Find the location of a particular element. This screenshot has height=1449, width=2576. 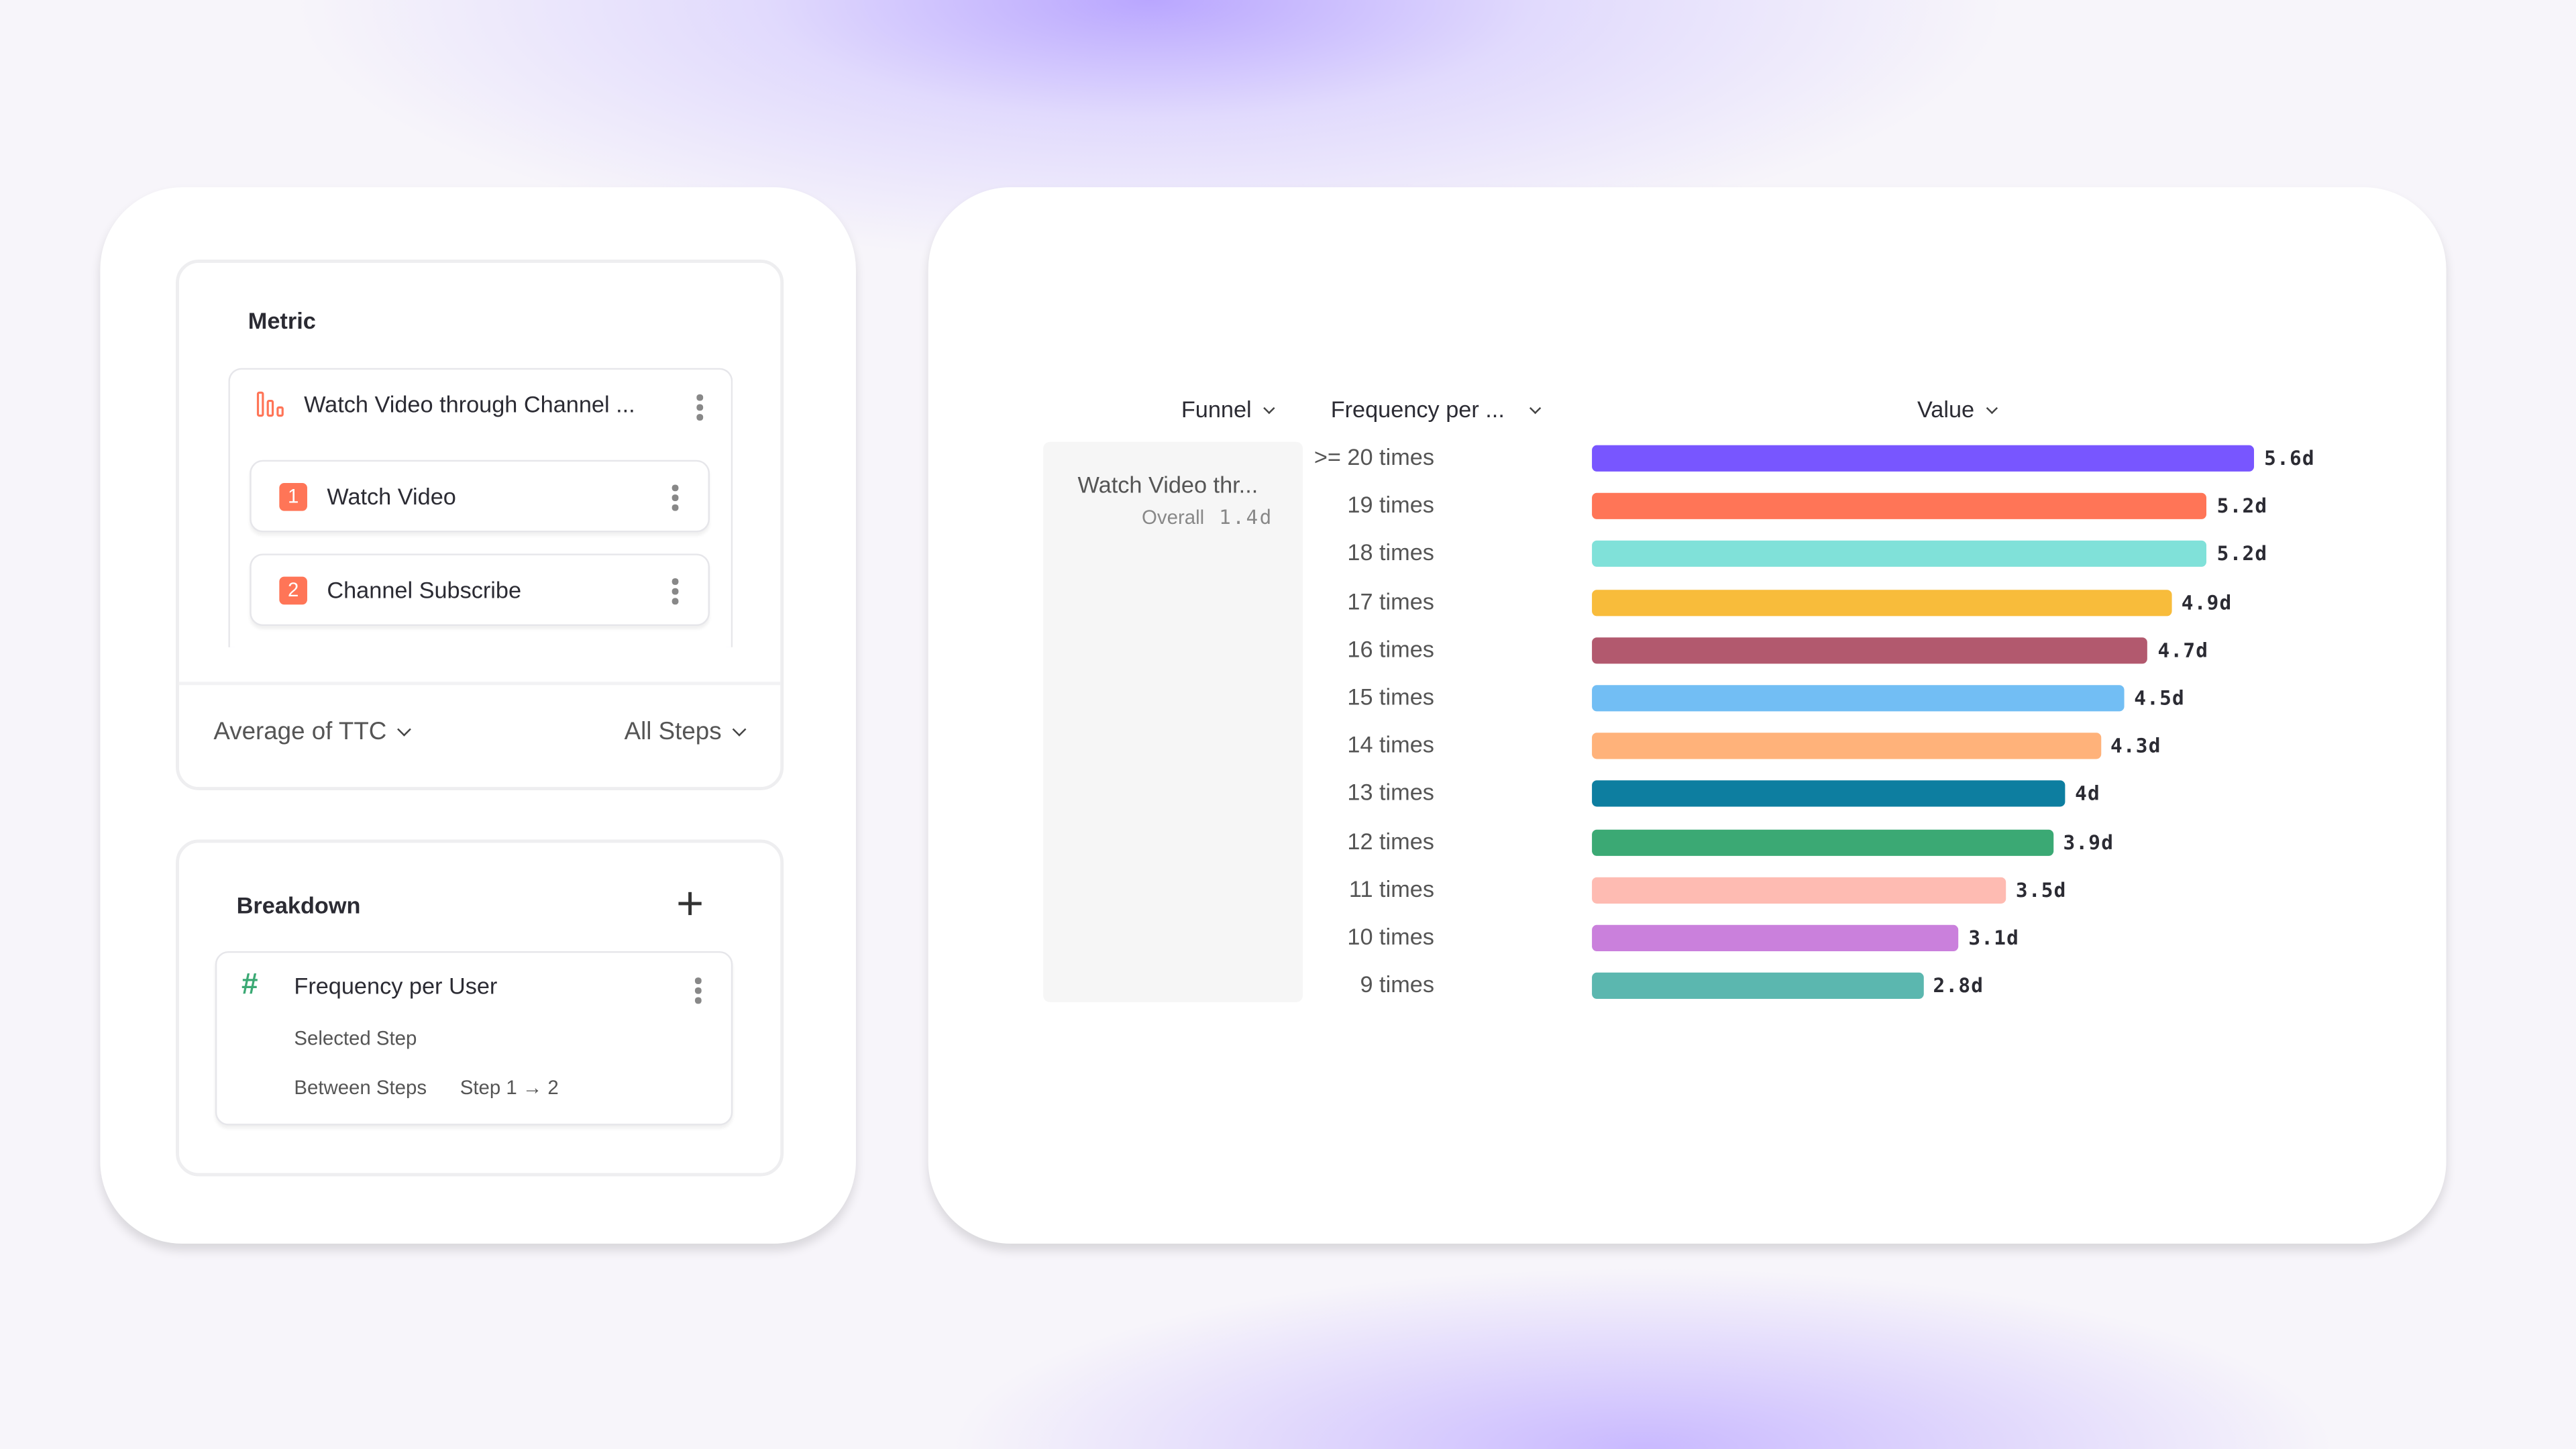

divider is located at coordinates (479, 684).